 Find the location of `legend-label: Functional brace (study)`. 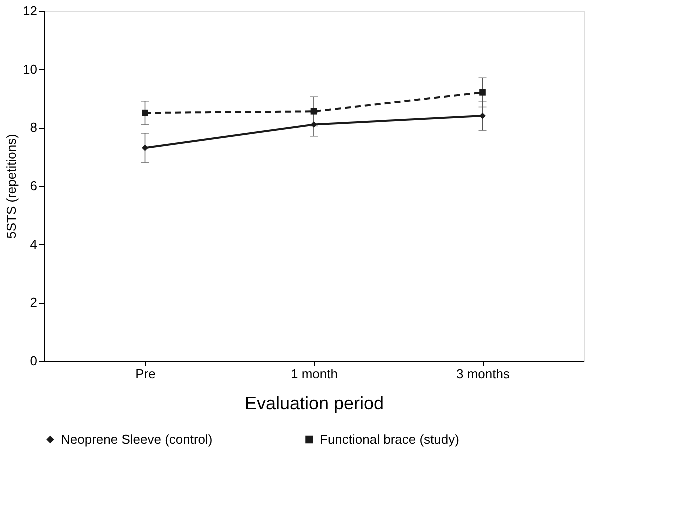

legend-label: Functional brace (study) is located at coordinates (390, 439).